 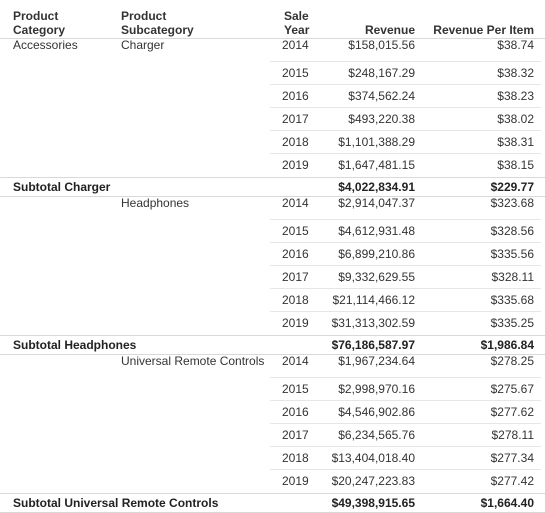 I want to click on revenue-per-item-cell: $38.31, so click(x=515, y=142).